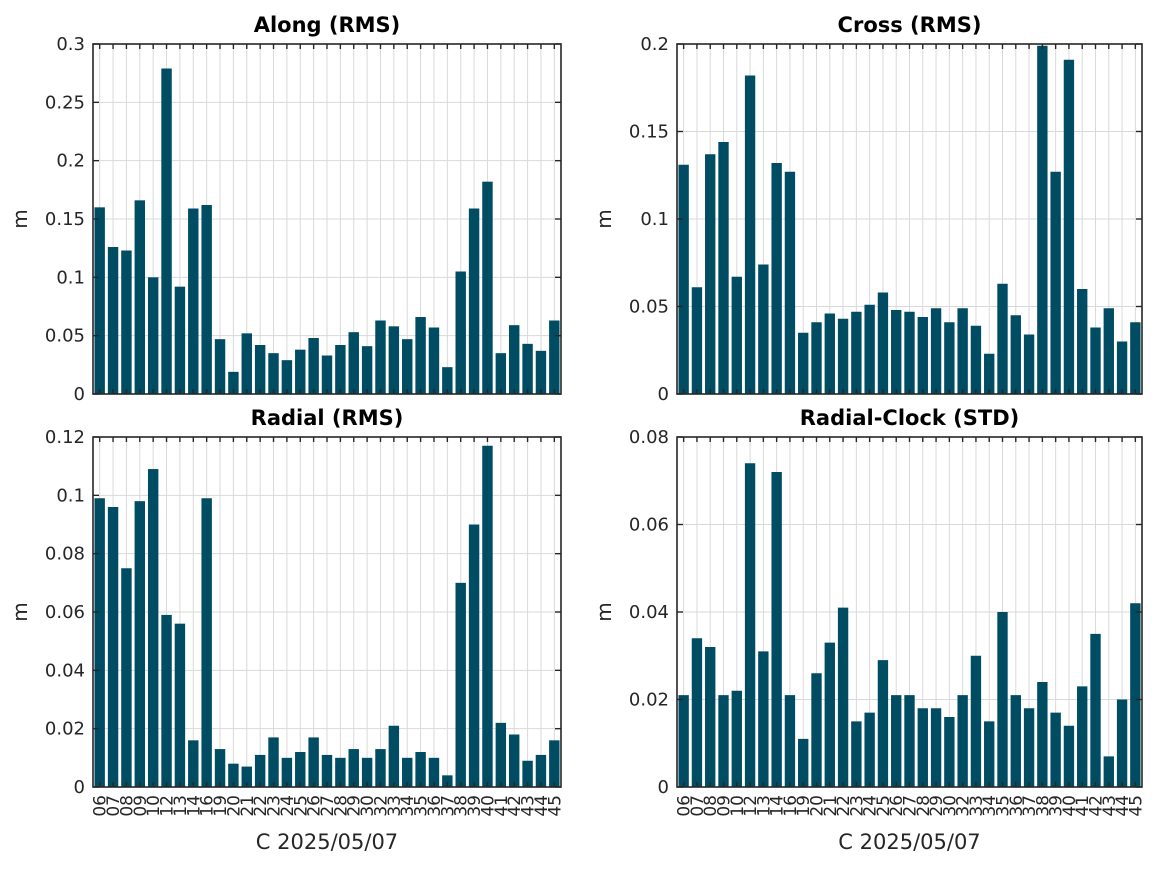  What do you see at coordinates (114, 806) in the screenshot?
I see `x-tick-label: 07` at bounding box center [114, 806].